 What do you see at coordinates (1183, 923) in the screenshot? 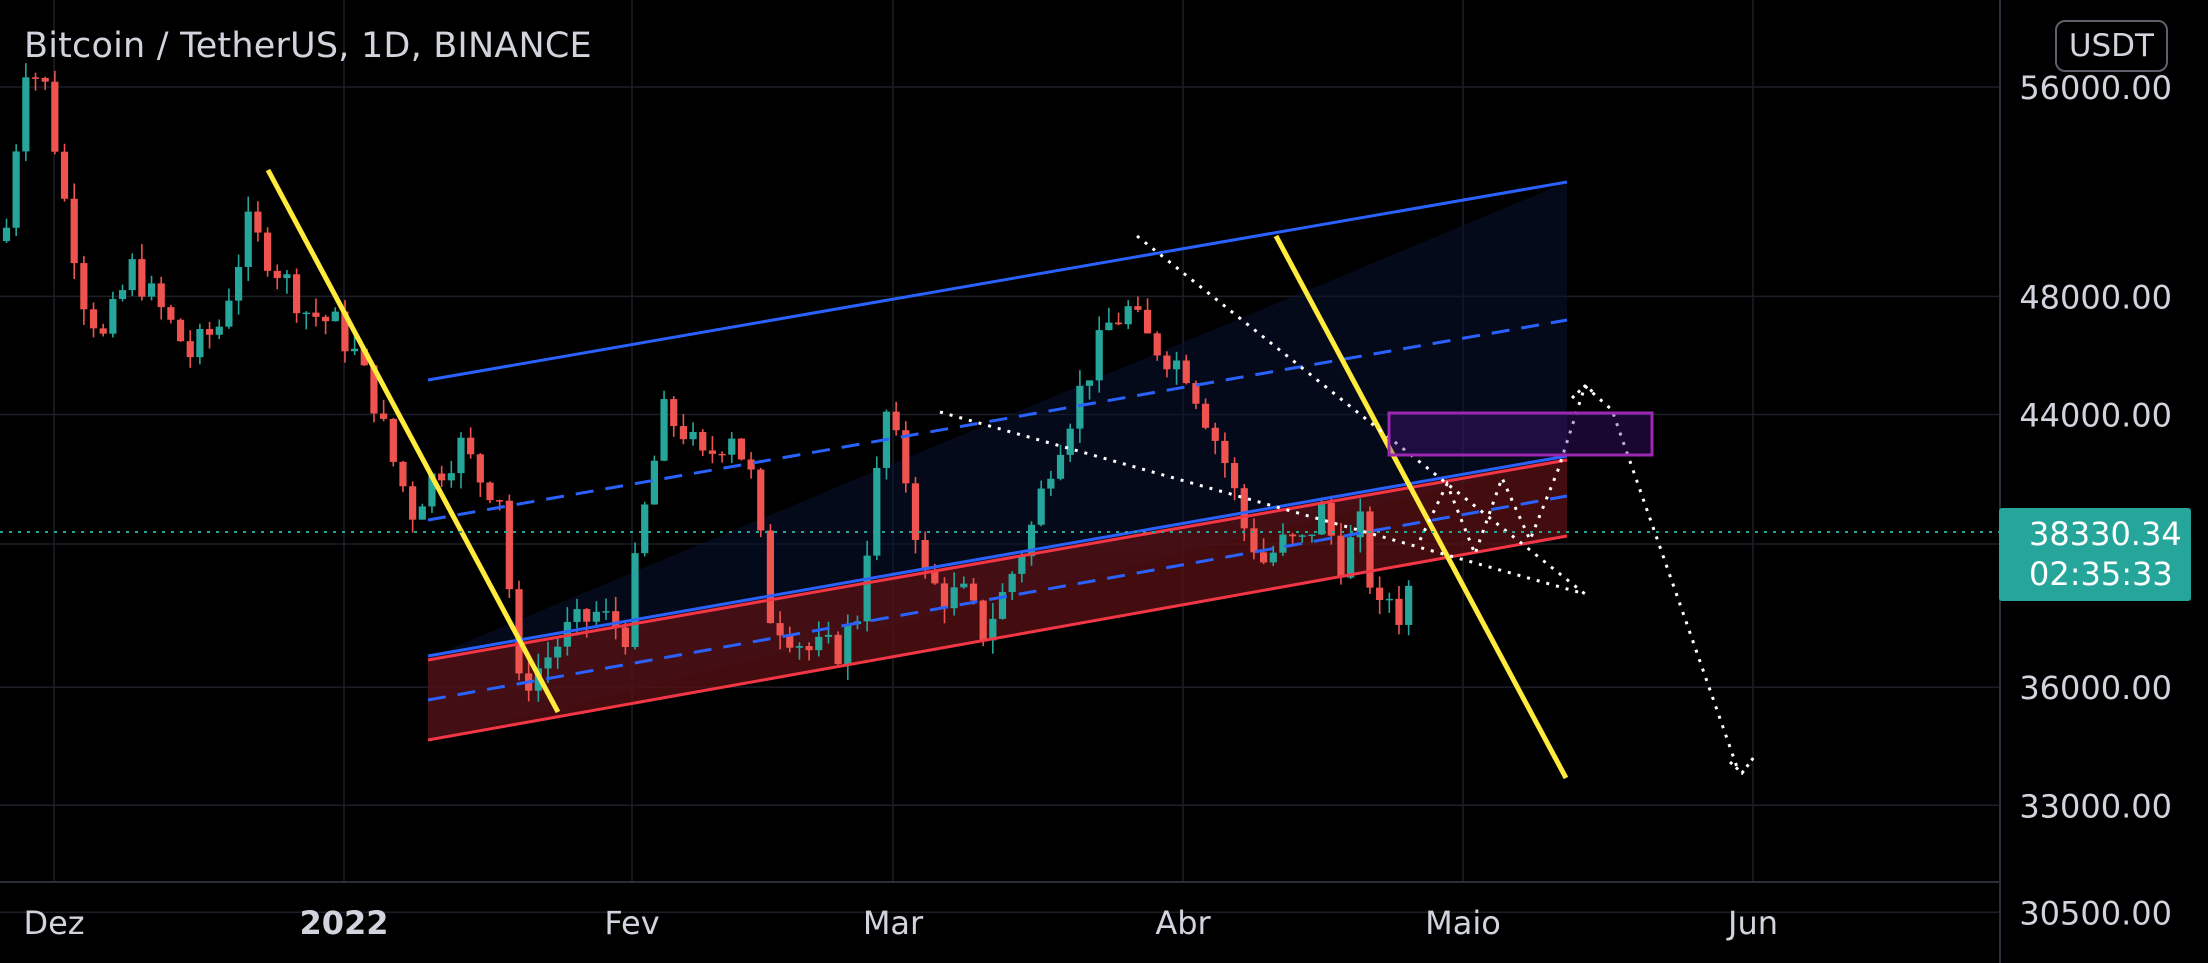
I see `time-tick-label: Abr` at bounding box center [1183, 923].